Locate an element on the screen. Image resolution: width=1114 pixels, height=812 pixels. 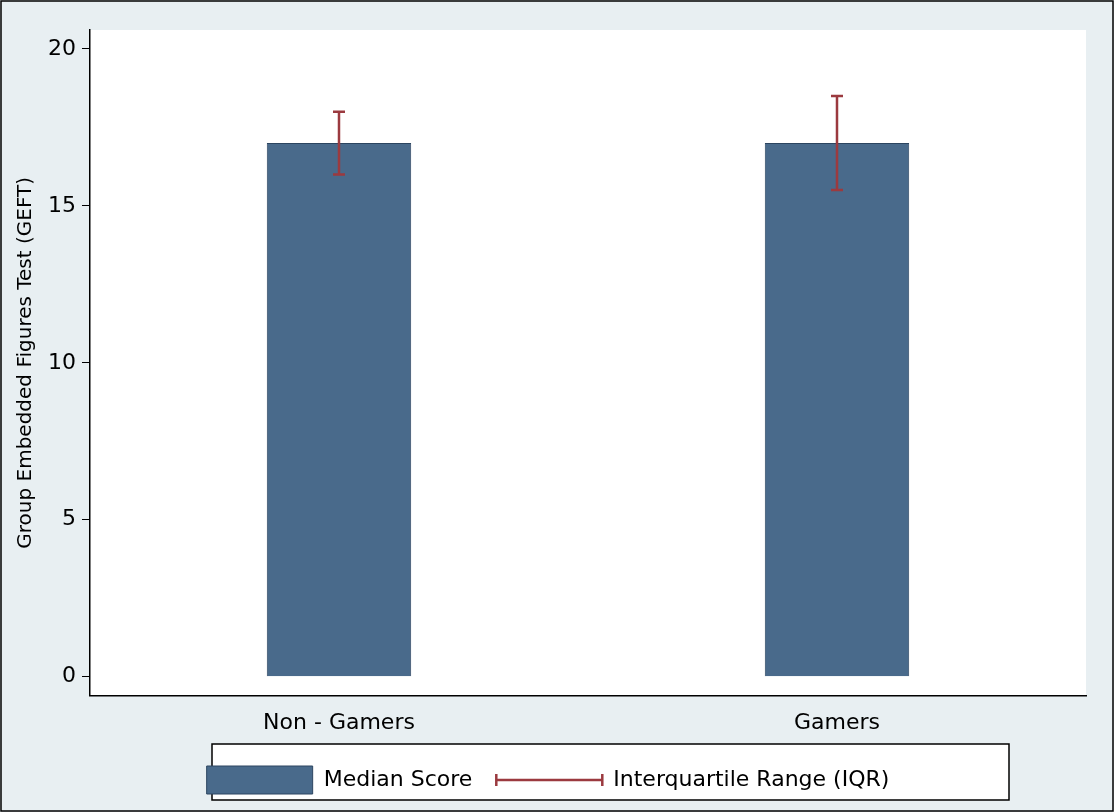
legend-label: Median Score is located at coordinates (398, 778).